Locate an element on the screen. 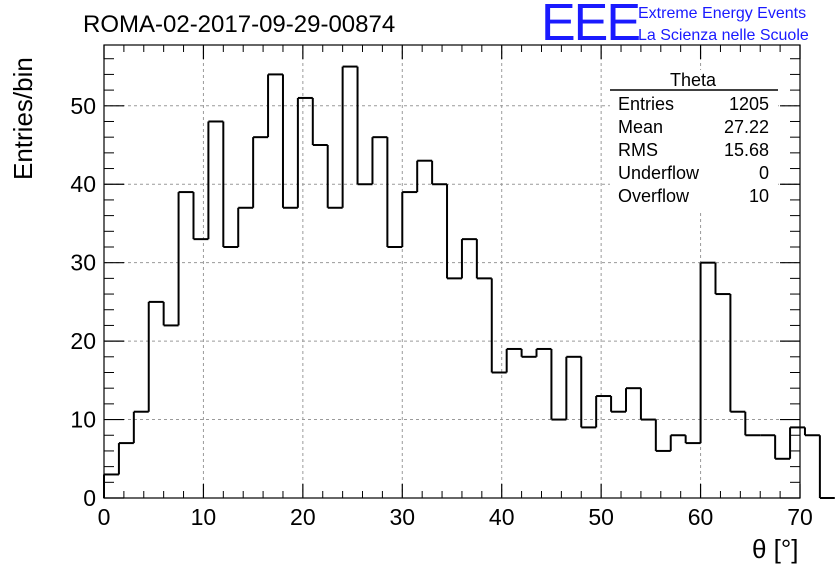  x-tick-label: 30 is located at coordinates (402, 517).